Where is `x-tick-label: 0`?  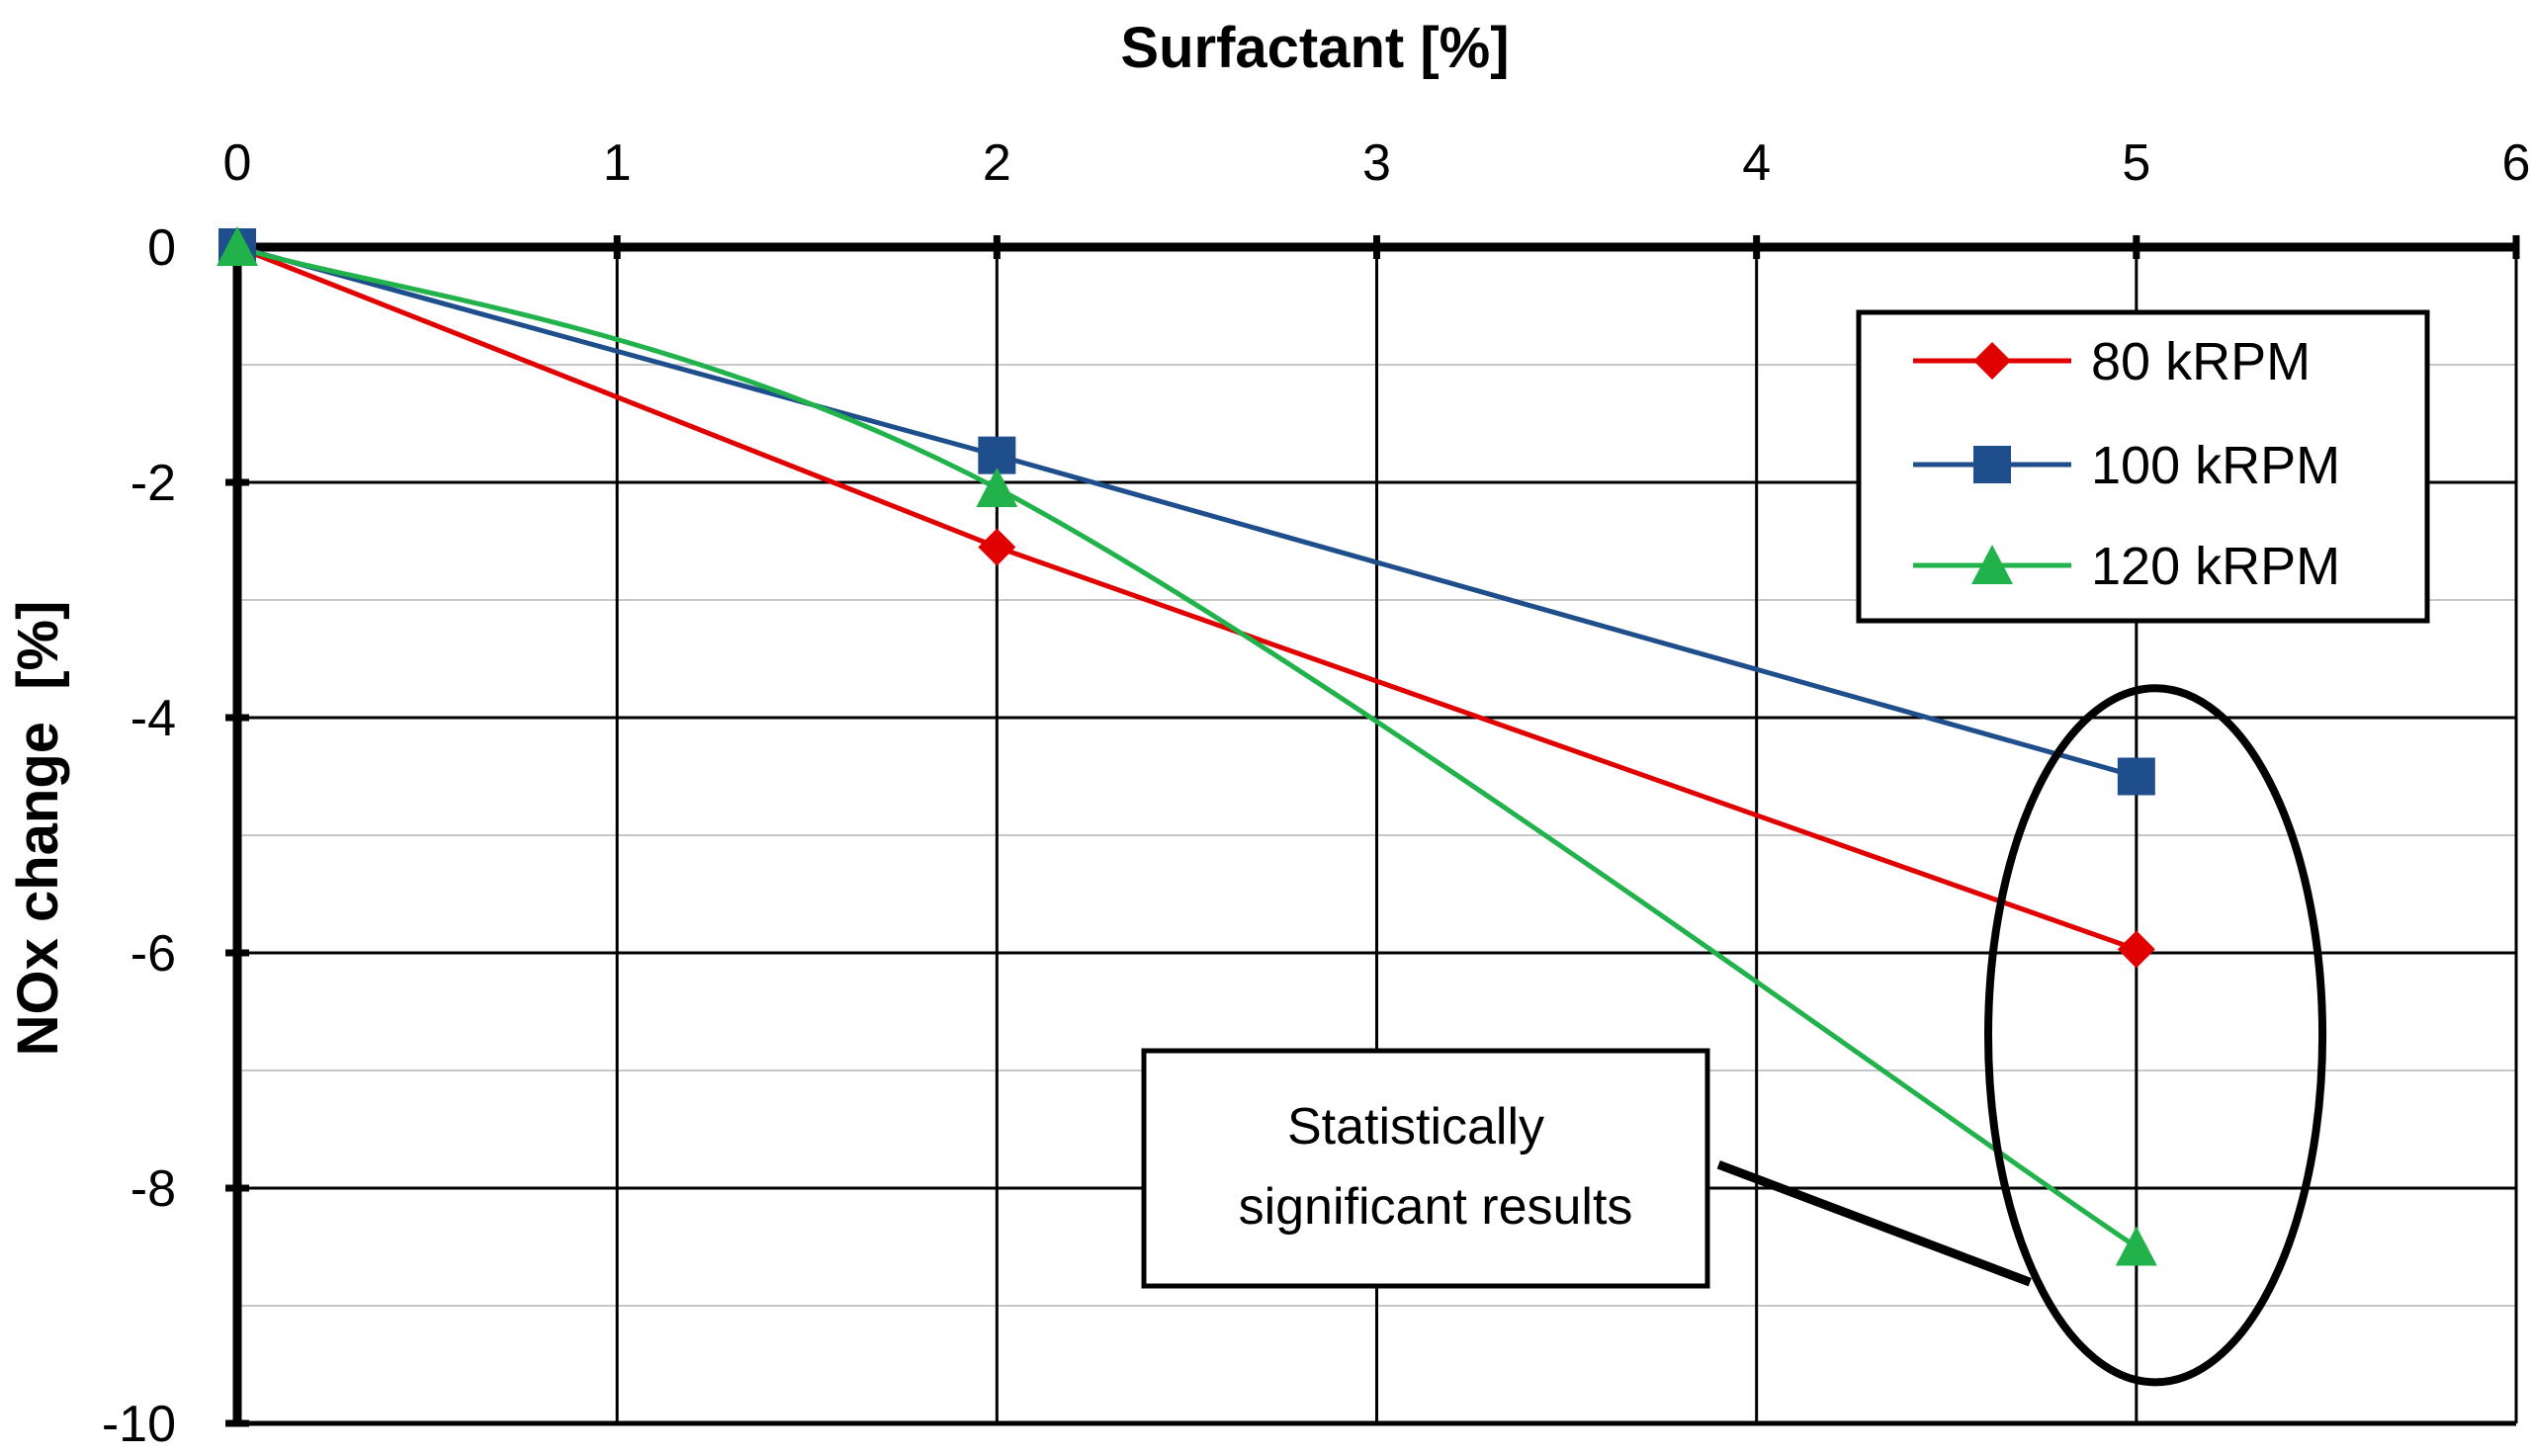 x-tick-label: 0 is located at coordinates (237, 163).